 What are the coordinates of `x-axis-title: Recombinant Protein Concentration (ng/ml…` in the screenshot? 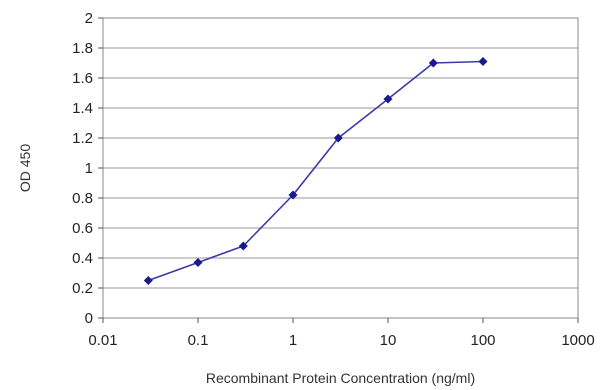 It's located at (340, 378).